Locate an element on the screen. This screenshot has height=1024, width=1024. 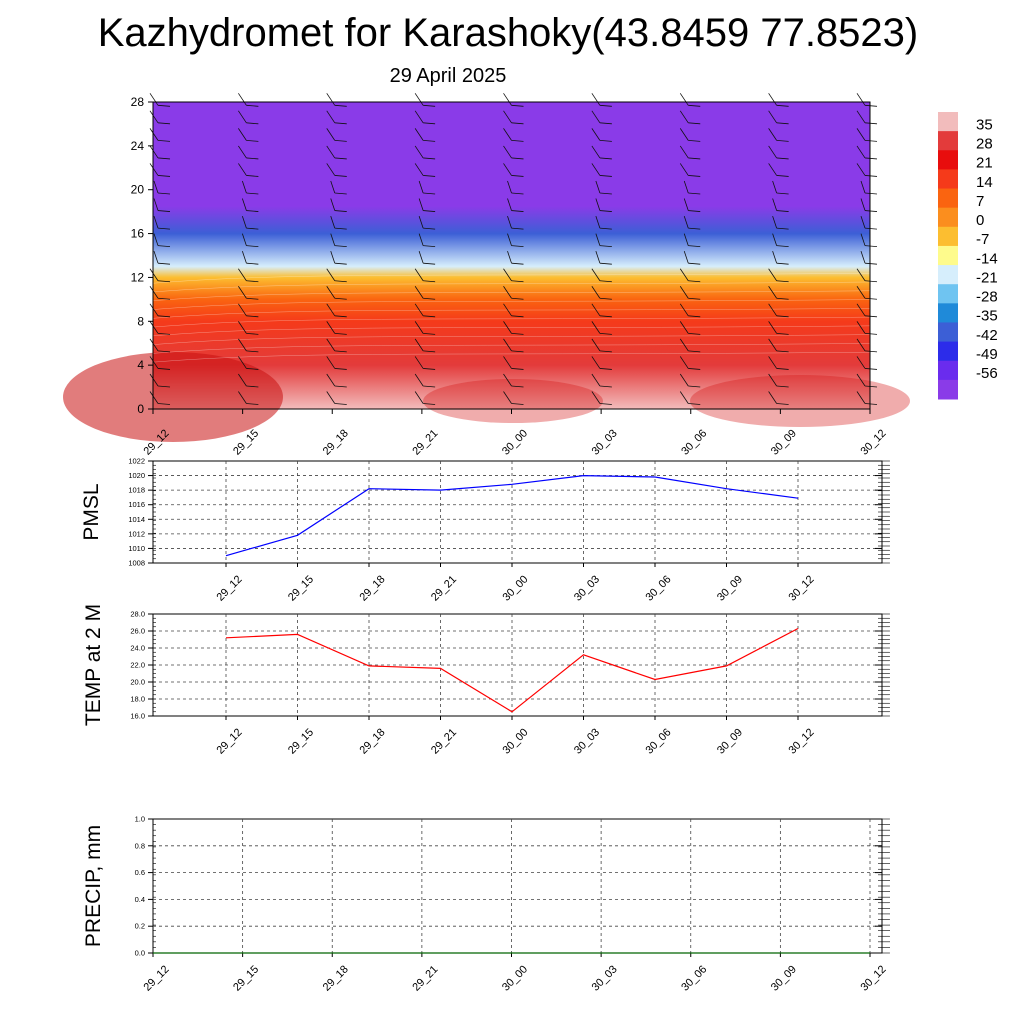
colorbar-label: -28 is located at coordinates (987, 297).